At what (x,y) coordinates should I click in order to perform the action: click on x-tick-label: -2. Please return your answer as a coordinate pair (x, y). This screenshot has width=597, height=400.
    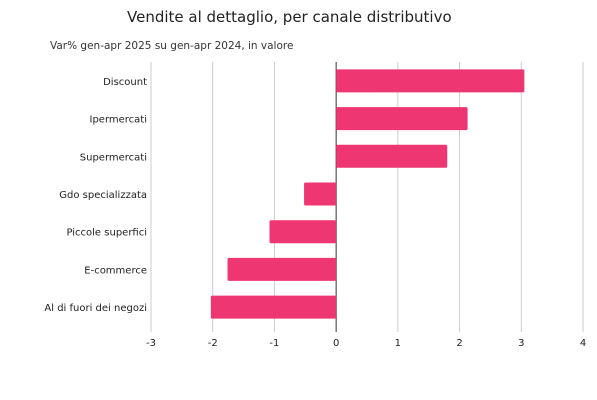
    Looking at the image, I should click on (213, 343).